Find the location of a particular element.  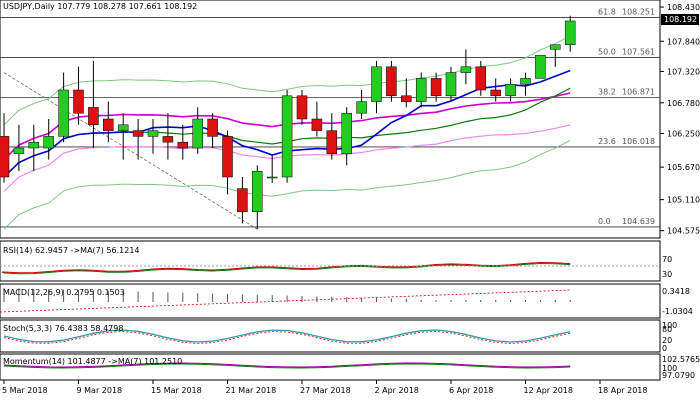

time-tick-label: 12 Apr 2018 is located at coordinates (548, 390).